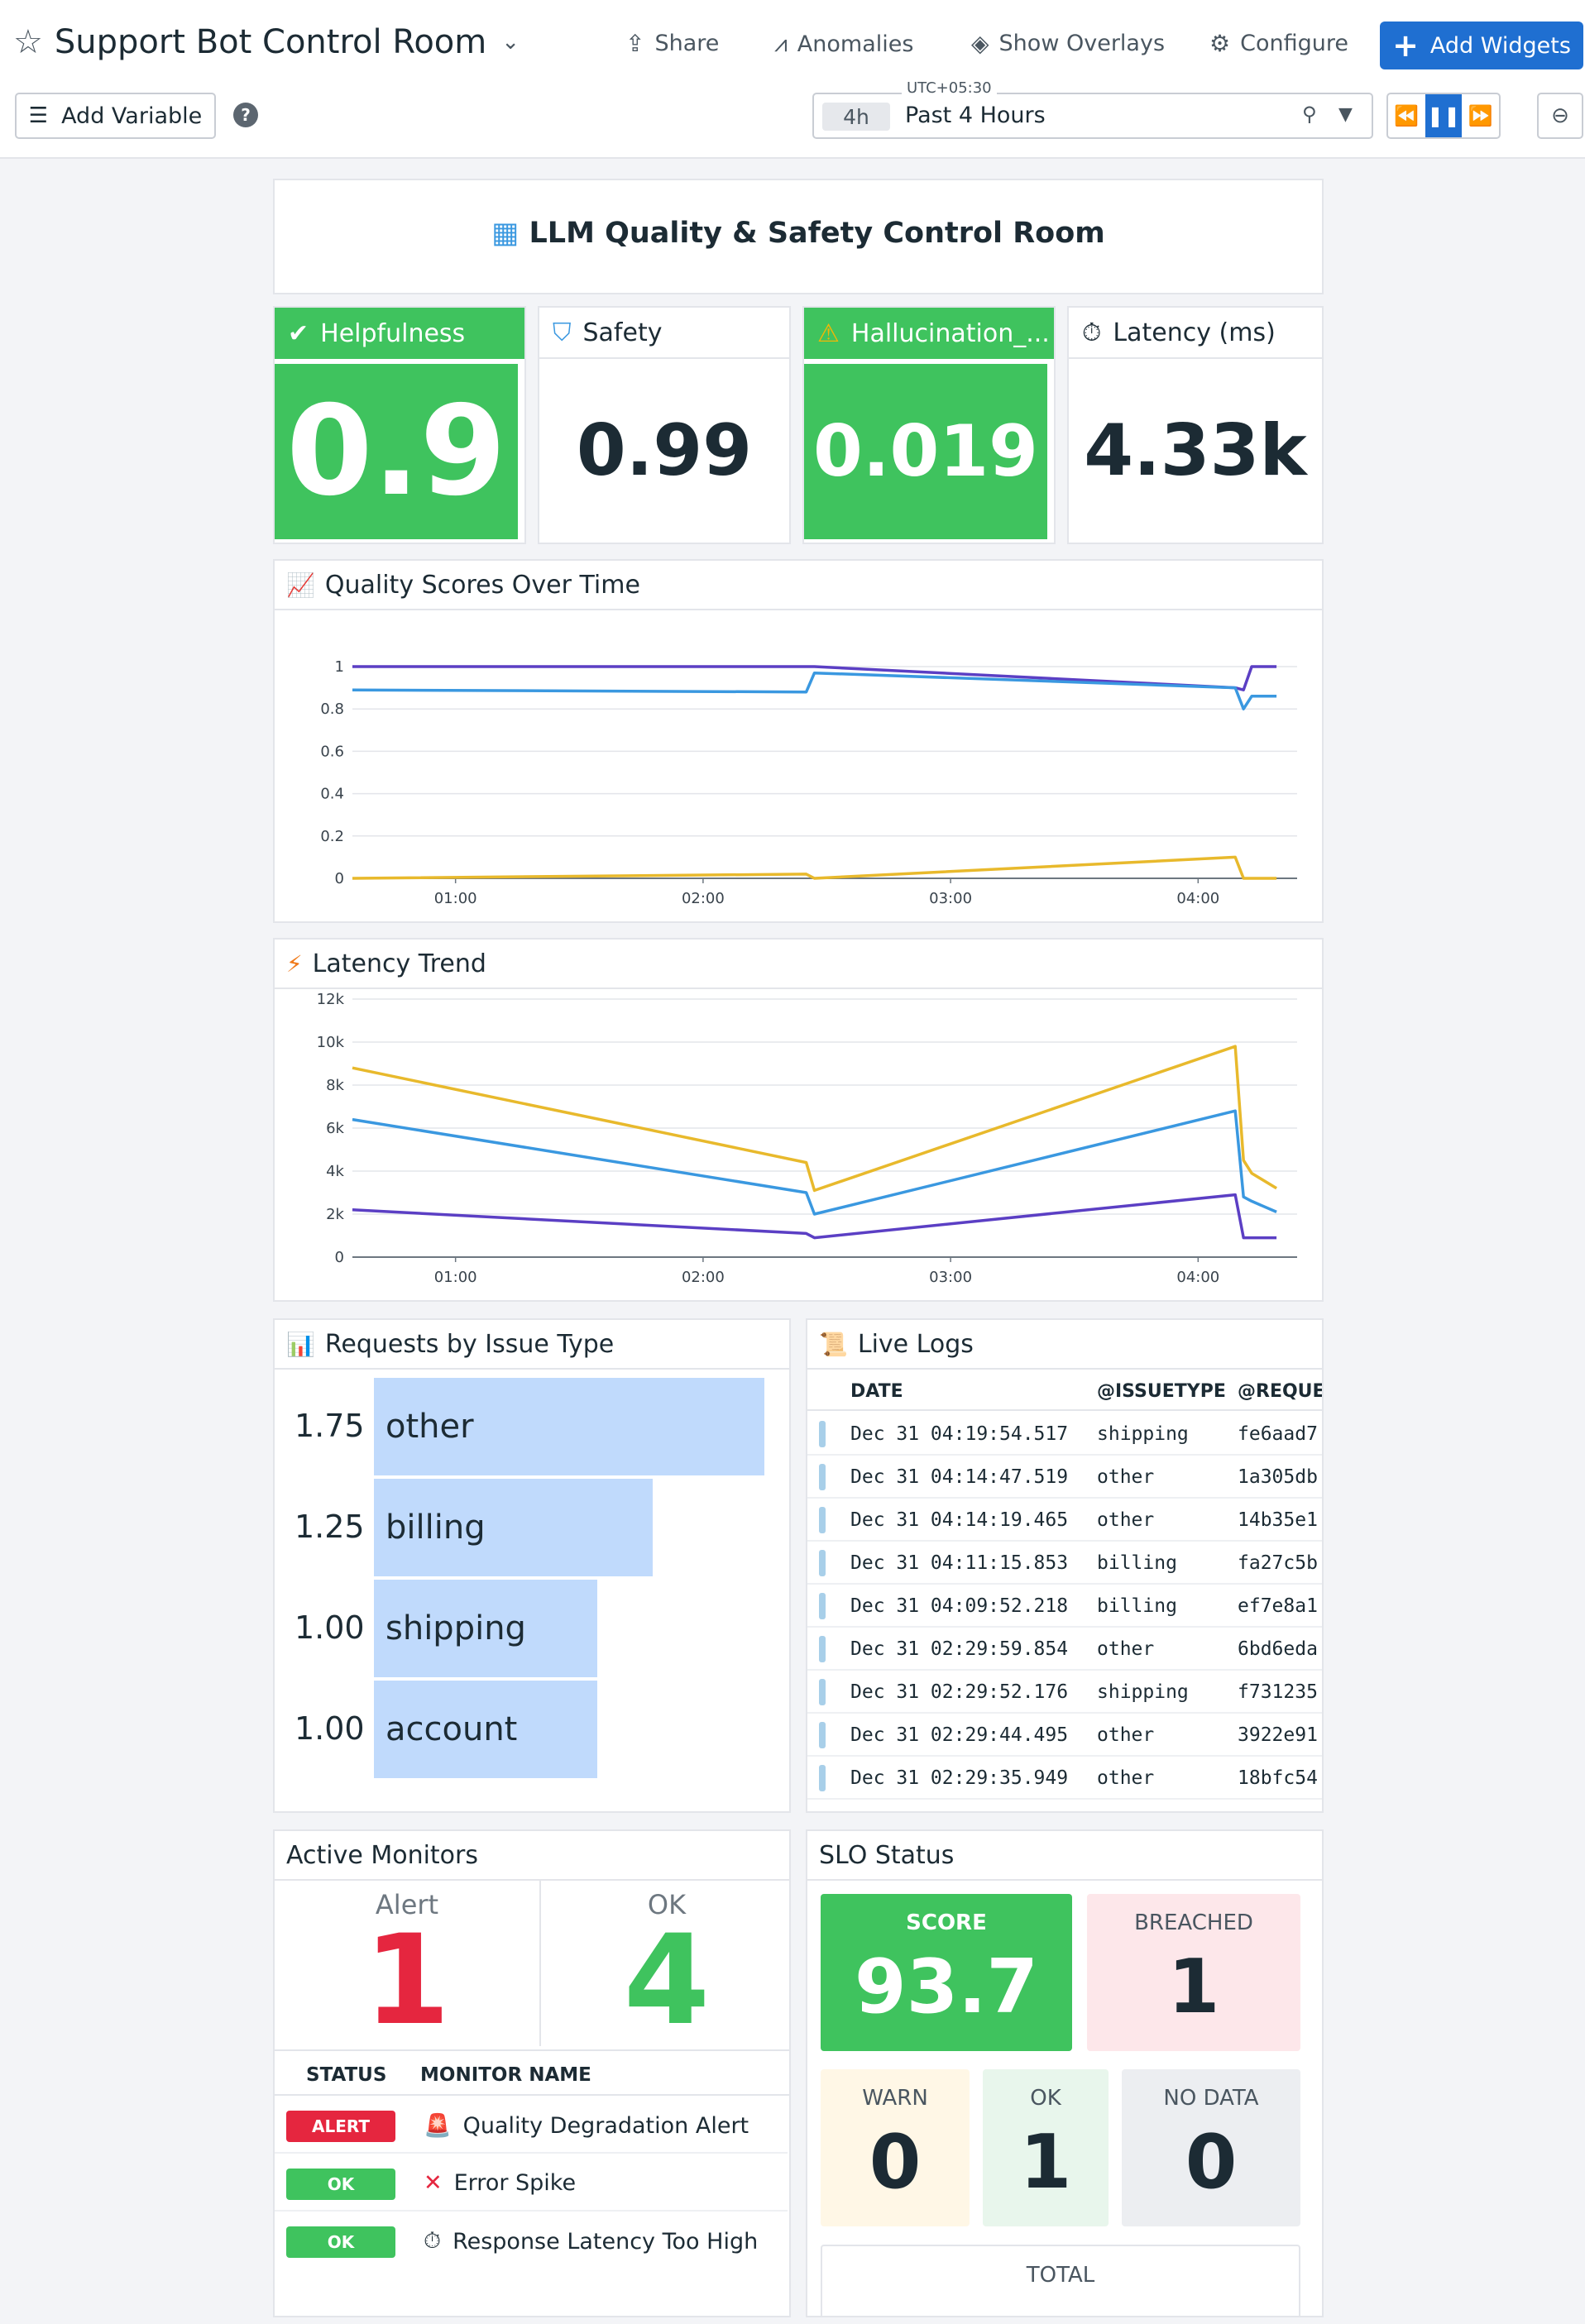  I want to click on logs-col-issuetype: @ISSUETYPE, so click(1162, 1391).